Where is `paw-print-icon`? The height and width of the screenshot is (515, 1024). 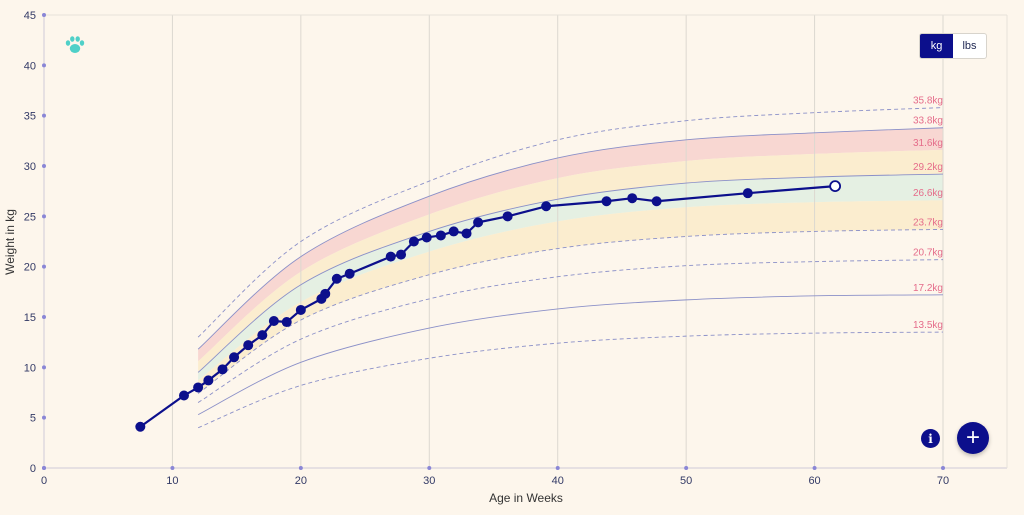
paw-print-icon is located at coordinates (75, 45).